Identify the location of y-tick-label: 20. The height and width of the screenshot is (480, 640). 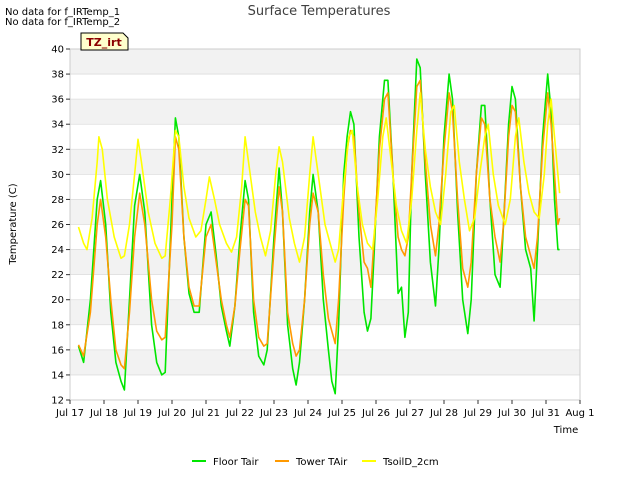
(57, 300).